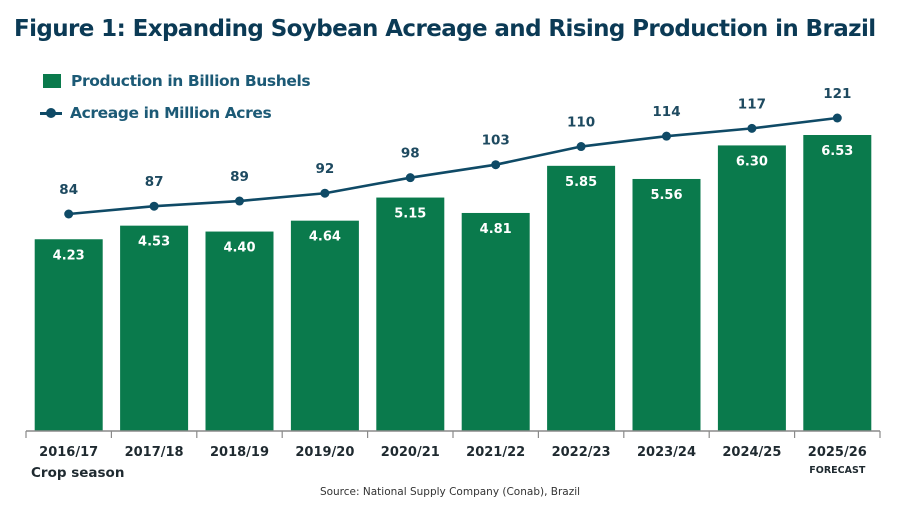 The height and width of the screenshot is (508, 900). Describe the element at coordinates (581, 123) in the screenshot. I see `acreage-value-label: 110` at that location.